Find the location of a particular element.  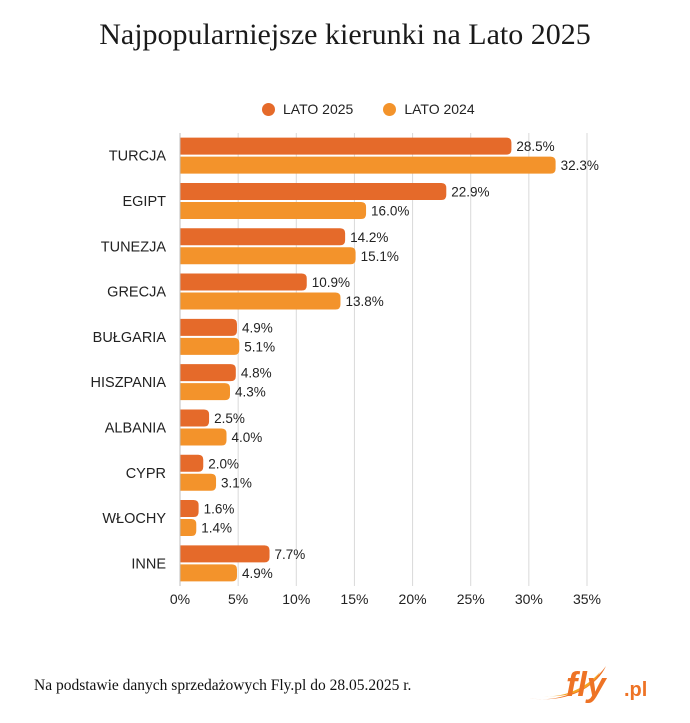

legend-label-2025: LATO 2025 is located at coordinates (318, 109).